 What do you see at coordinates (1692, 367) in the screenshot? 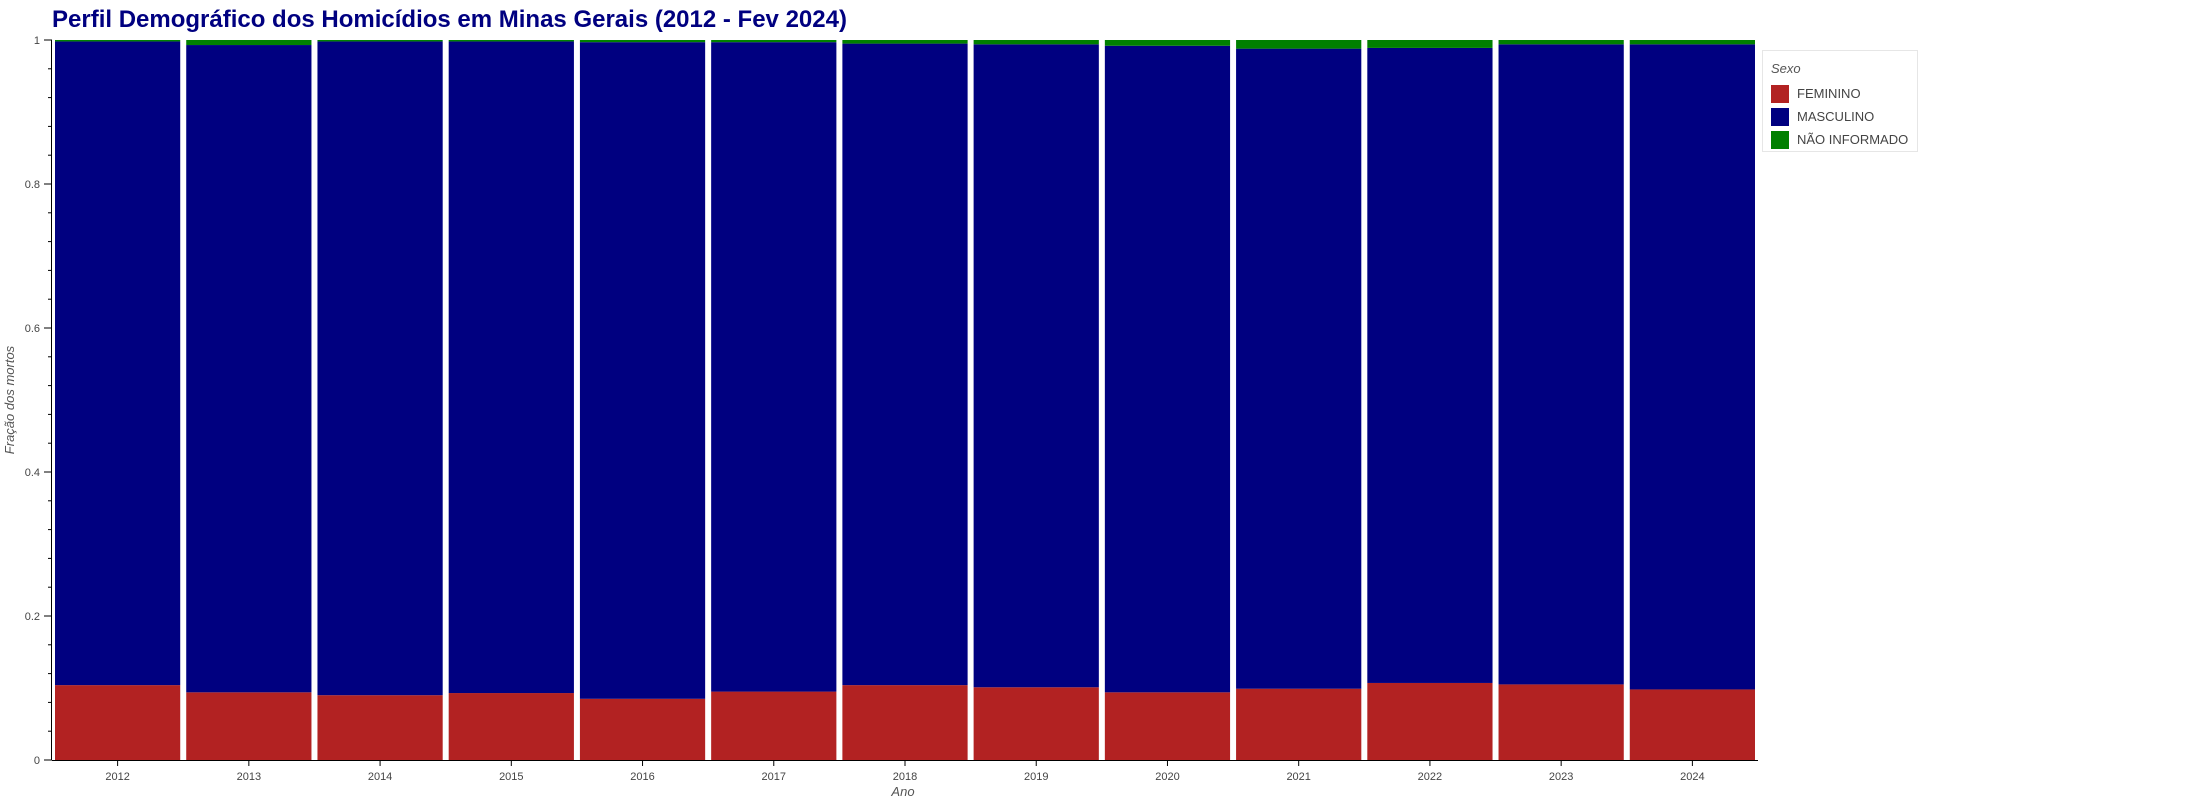
I see `bar-2024-masculino` at bounding box center [1692, 367].